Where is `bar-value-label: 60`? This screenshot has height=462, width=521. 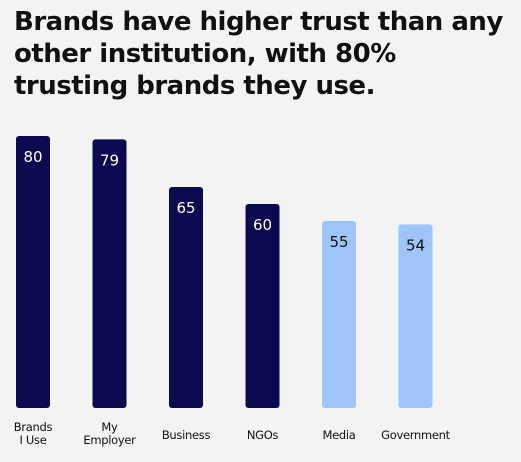 bar-value-label: 60 is located at coordinates (262, 225).